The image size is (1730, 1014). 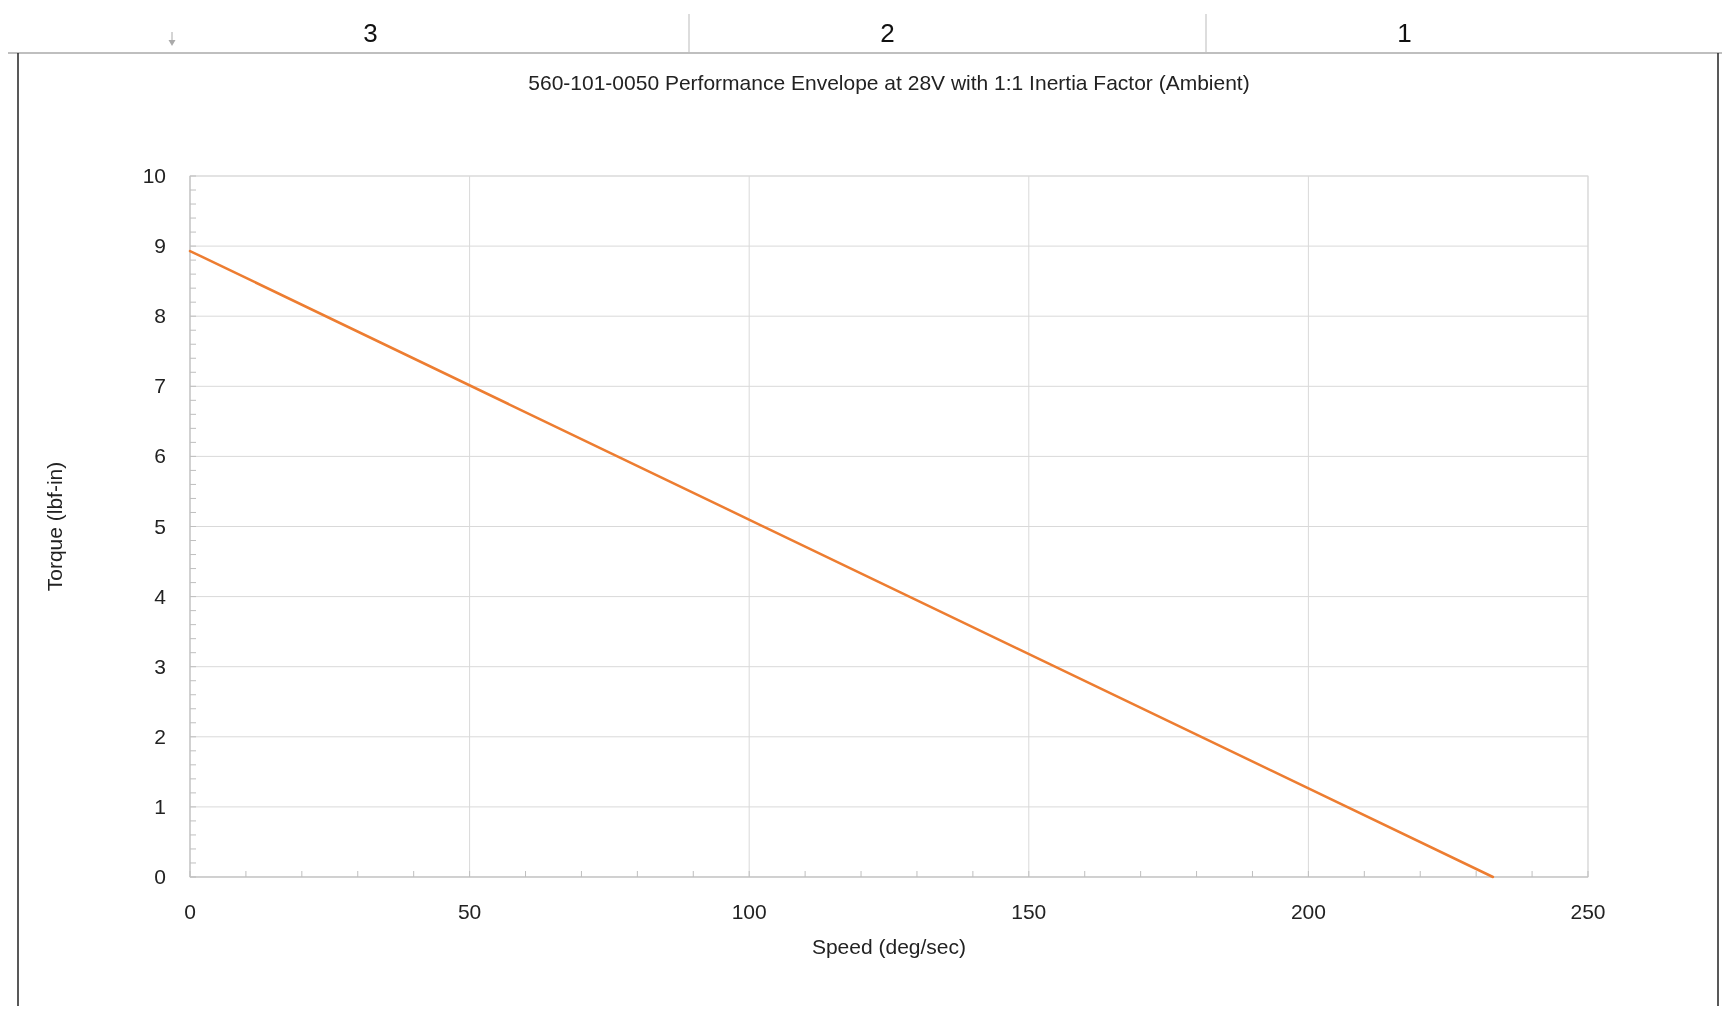 What do you see at coordinates (889, 82) in the screenshot?
I see `chart-title: 560-101-0050 Performance Envelope at 28V with 1:1 Inertia Factor (Ambient)` at bounding box center [889, 82].